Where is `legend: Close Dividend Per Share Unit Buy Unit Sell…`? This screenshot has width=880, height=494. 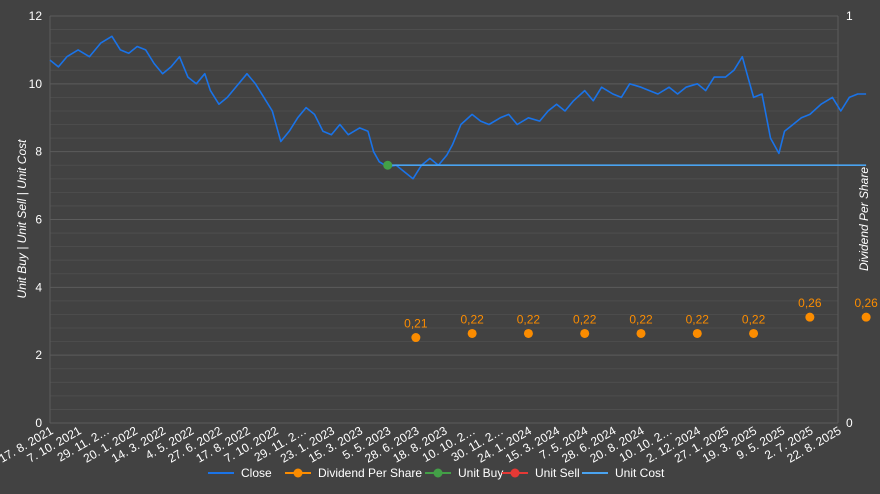 legend: Close Dividend Per Share Unit Buy Unit Sell… is located at coordinates (436, 473).